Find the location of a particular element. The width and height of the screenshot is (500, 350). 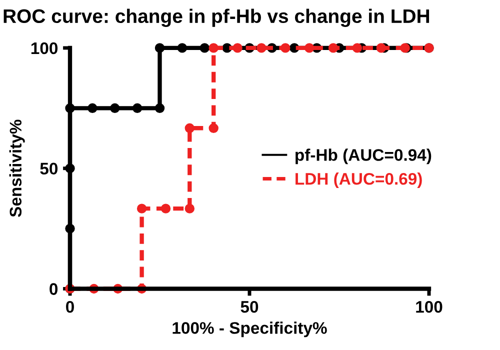

legend-label: pf-Hb (AUC=0.94) is located at coordinates (364, 156).